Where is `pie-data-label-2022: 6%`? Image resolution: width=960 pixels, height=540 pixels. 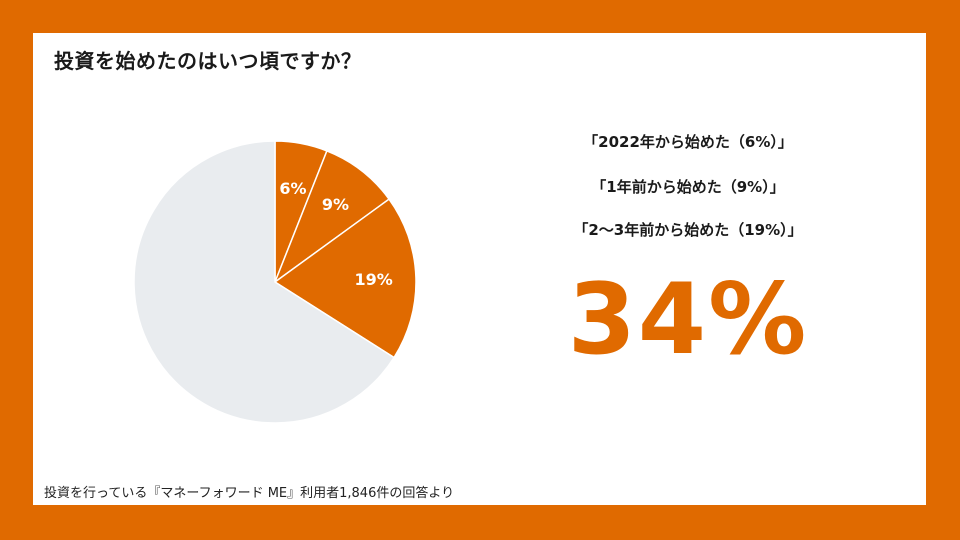 pie-data-label-2022: 6% is located at coordinates (292, 188).